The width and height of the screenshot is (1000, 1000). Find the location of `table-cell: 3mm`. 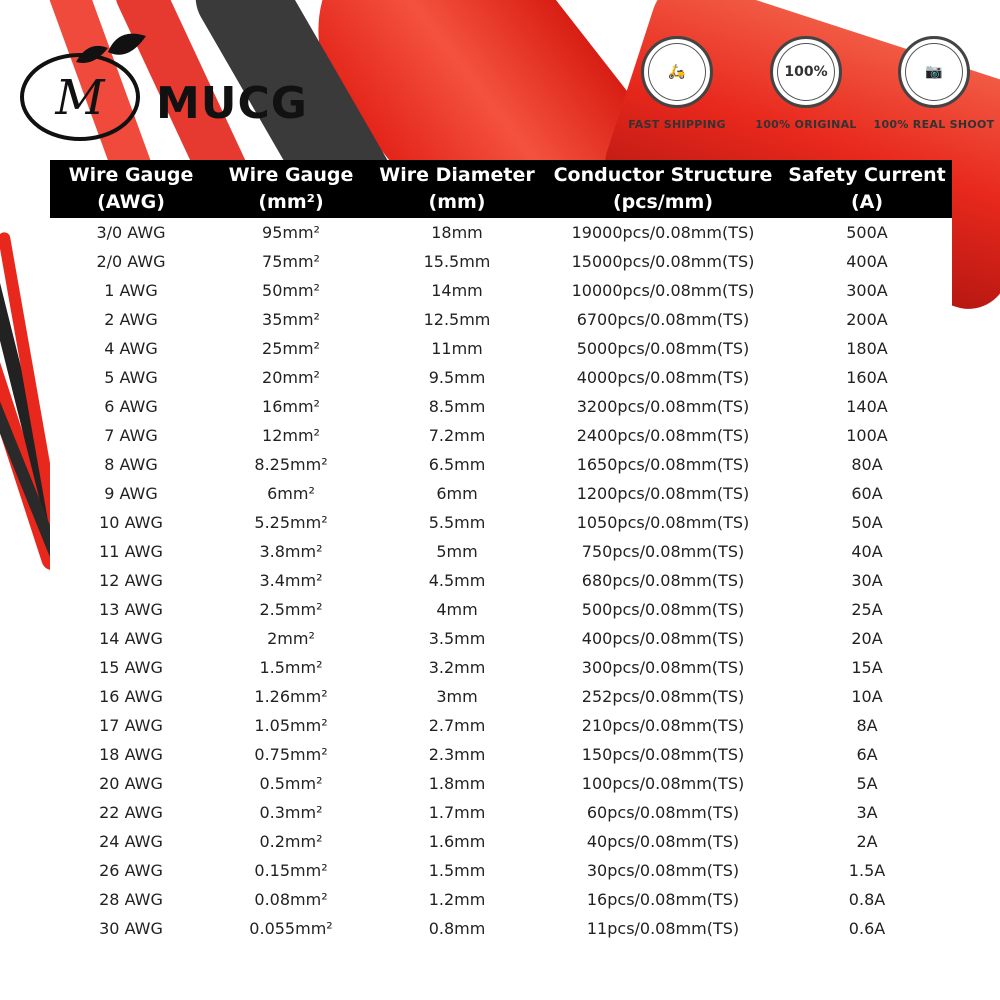

table-cell: 3mm is located at coordinates (457, 696).